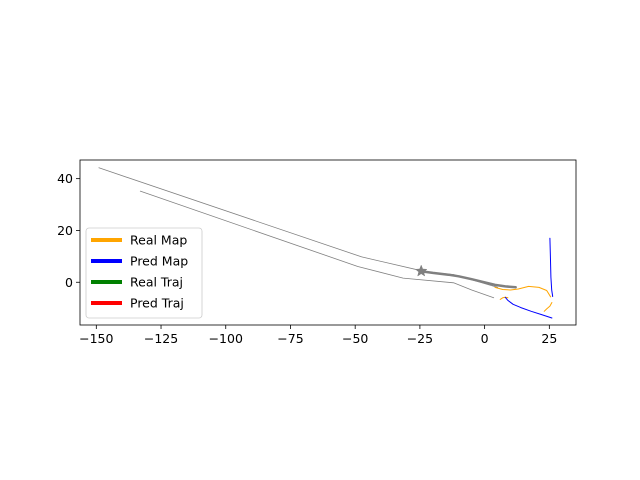 Image resolution: width=640 pixels, height=480 pixels. What do you see at coordinates (318, 335) in the screenshot?
I see `x-axis: −150 −125 −100 −75 −50 −25 0 25` at bounding box center [318, 335].